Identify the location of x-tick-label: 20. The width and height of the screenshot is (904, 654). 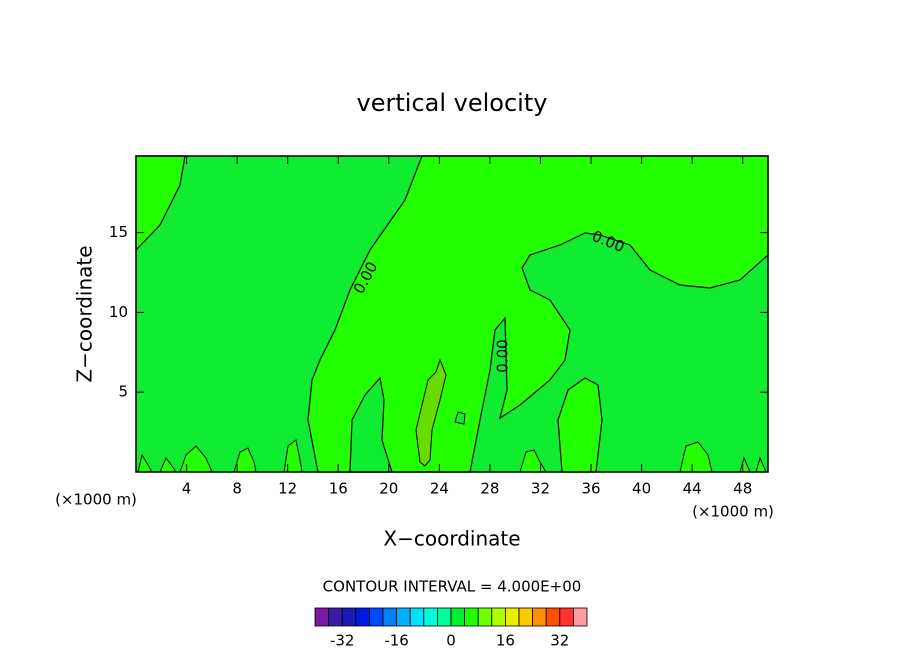
(388, 489).